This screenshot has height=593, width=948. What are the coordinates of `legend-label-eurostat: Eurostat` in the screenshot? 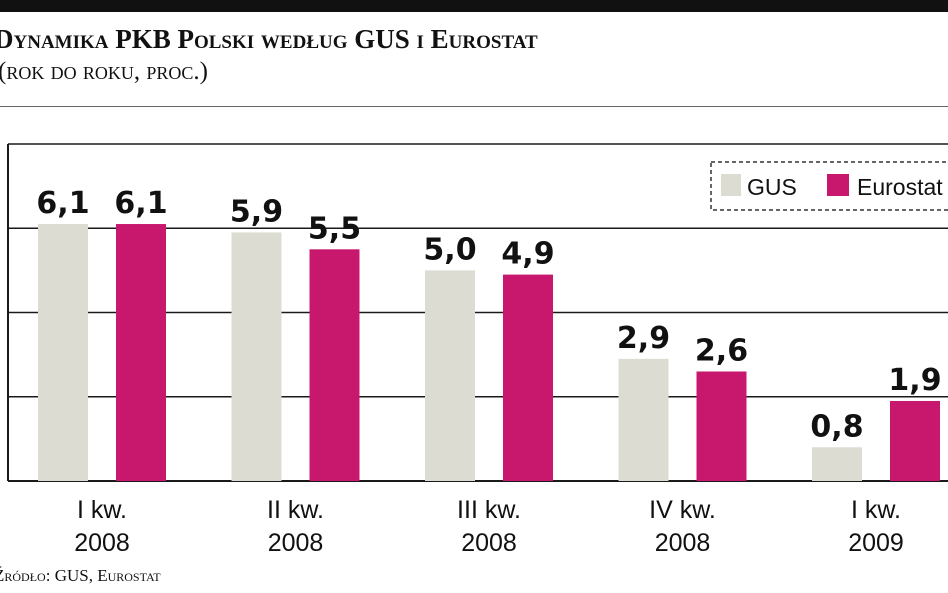 It's located at (900, 187).